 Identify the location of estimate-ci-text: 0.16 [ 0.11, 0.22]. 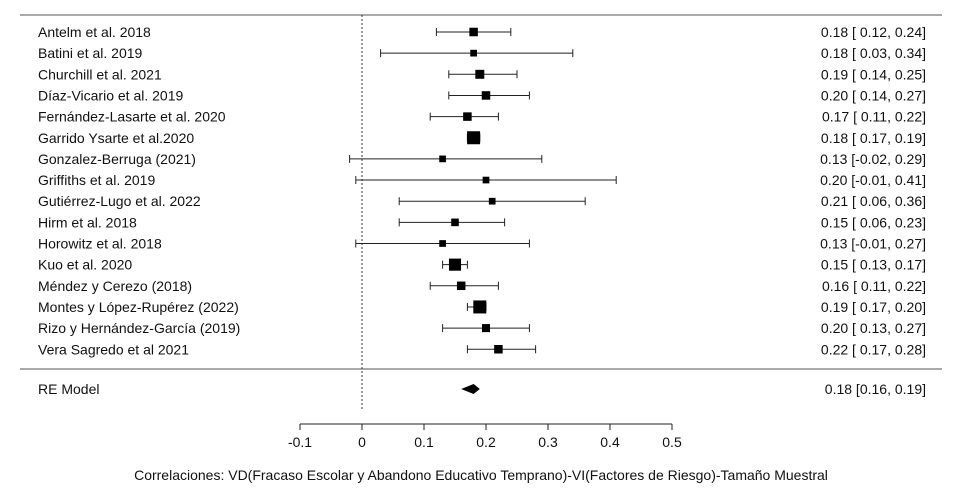
(874, 286).